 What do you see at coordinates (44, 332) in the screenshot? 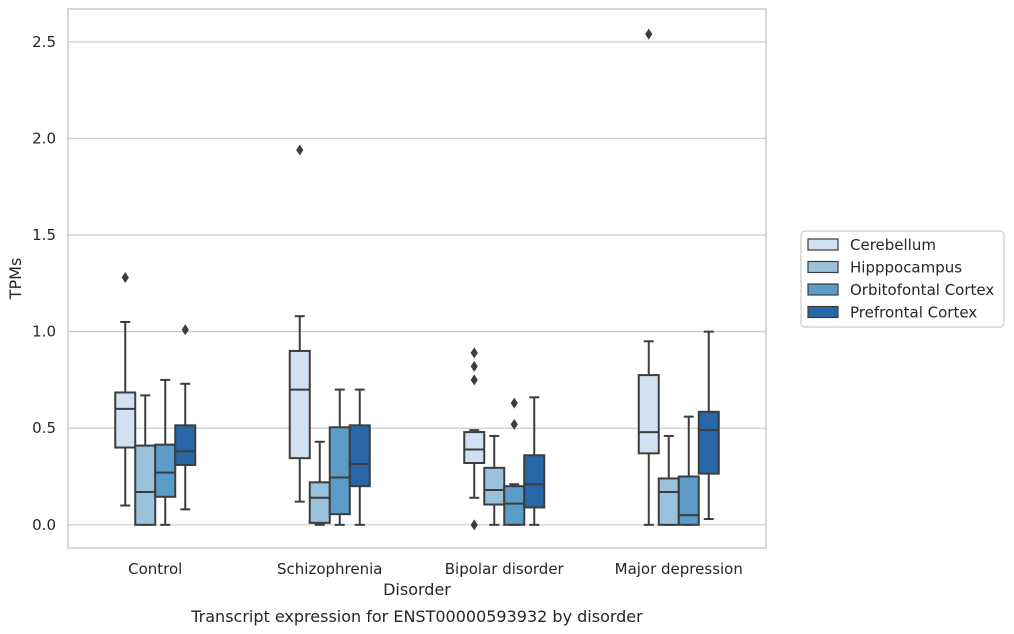
I see `y-tick-label: 1.0` at bounding box center [44, 332].